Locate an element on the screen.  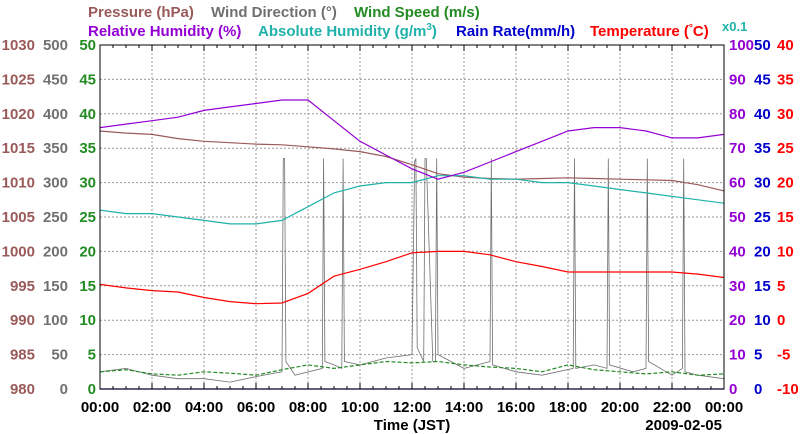
legend-pressure: Pressure (hPa) is located at coordinates (141, 12).